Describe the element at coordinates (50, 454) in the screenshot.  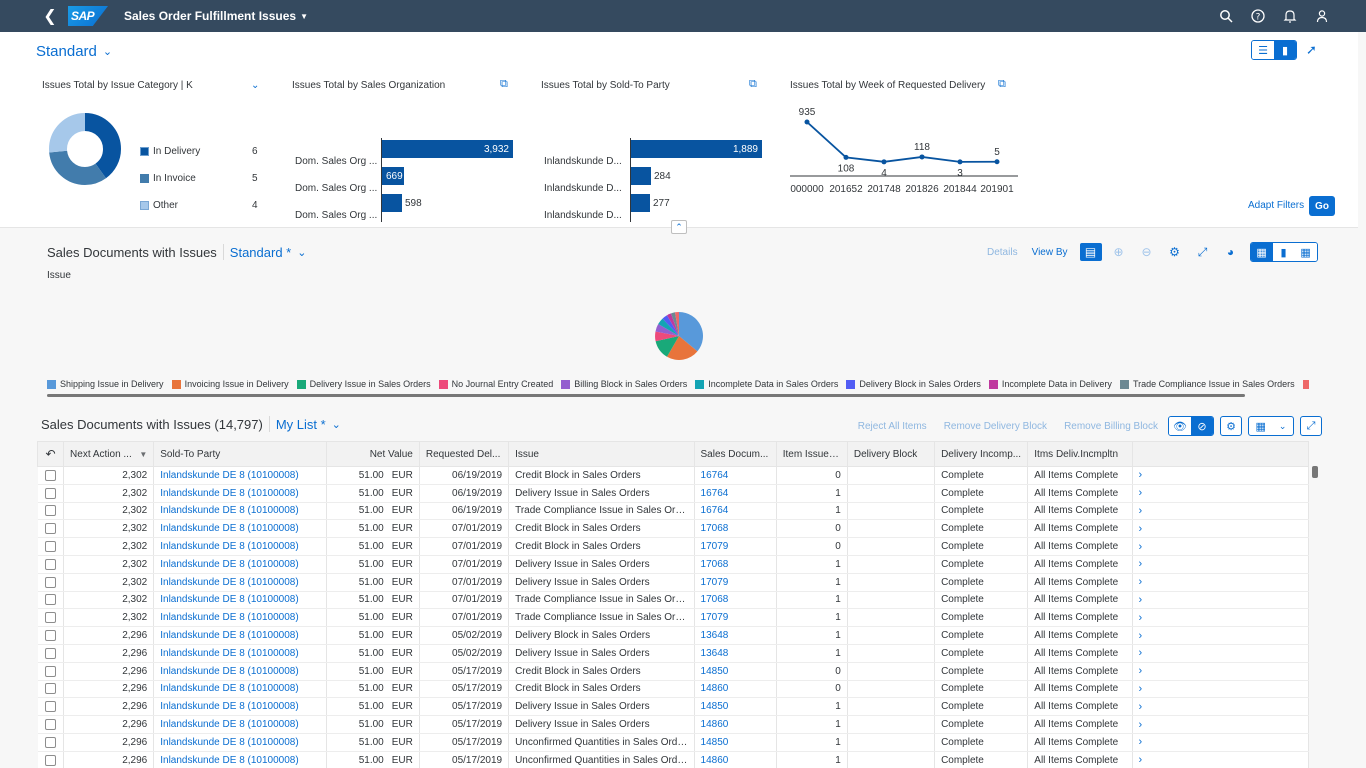
I see `undo-icon: ↶` at that location.